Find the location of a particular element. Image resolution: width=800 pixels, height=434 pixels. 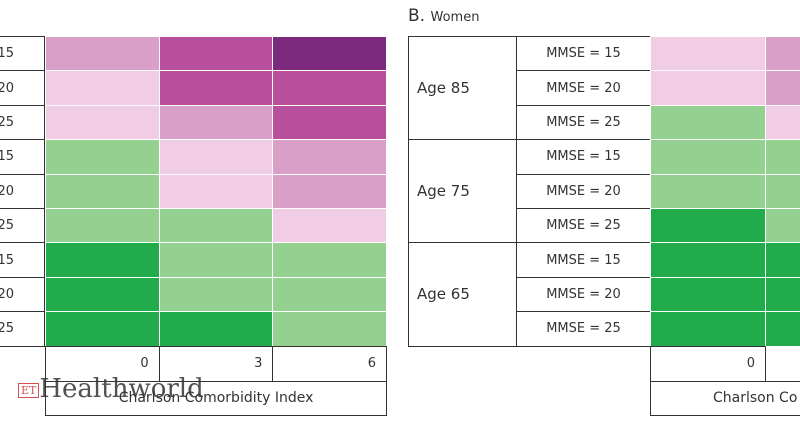

column-label: 6 is located at coordinates (330, 363).